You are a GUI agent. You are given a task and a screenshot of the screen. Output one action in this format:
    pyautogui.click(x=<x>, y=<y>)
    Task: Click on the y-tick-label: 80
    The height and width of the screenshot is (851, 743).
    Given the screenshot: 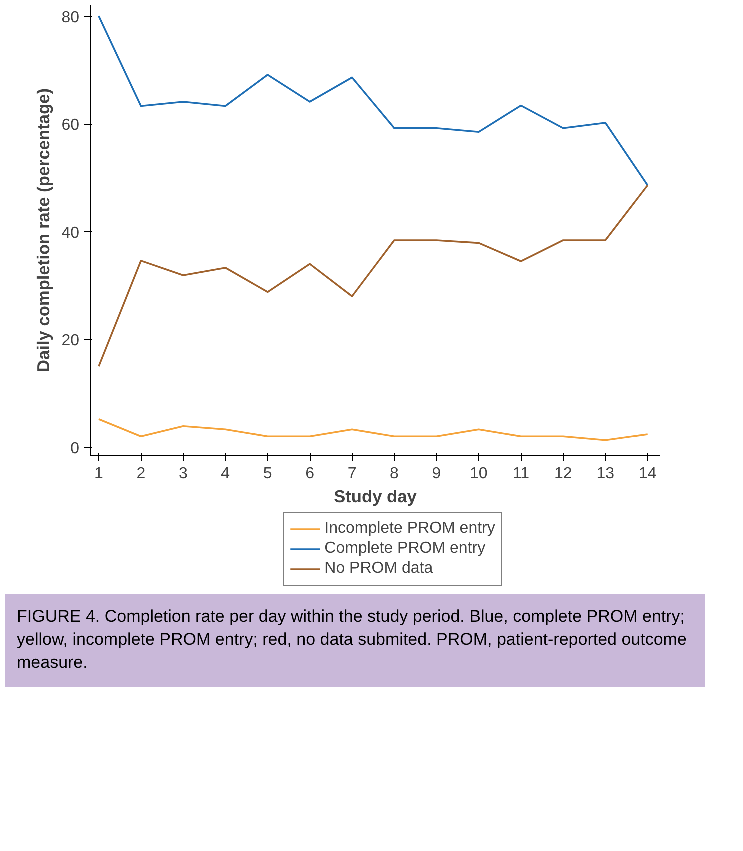 What is the action you would take?
    pyautogui.click(x=71, y=17)
    